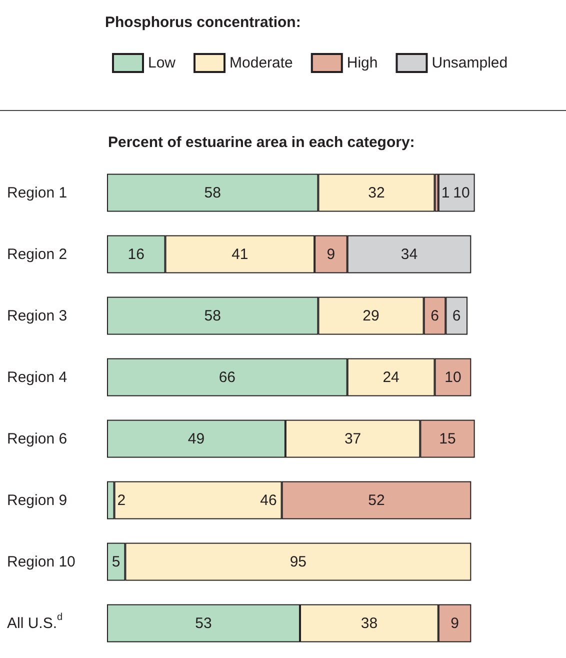  Describe the element at coordinates (409, 254) in the screenshot. I see `data-label: 34` at that location.